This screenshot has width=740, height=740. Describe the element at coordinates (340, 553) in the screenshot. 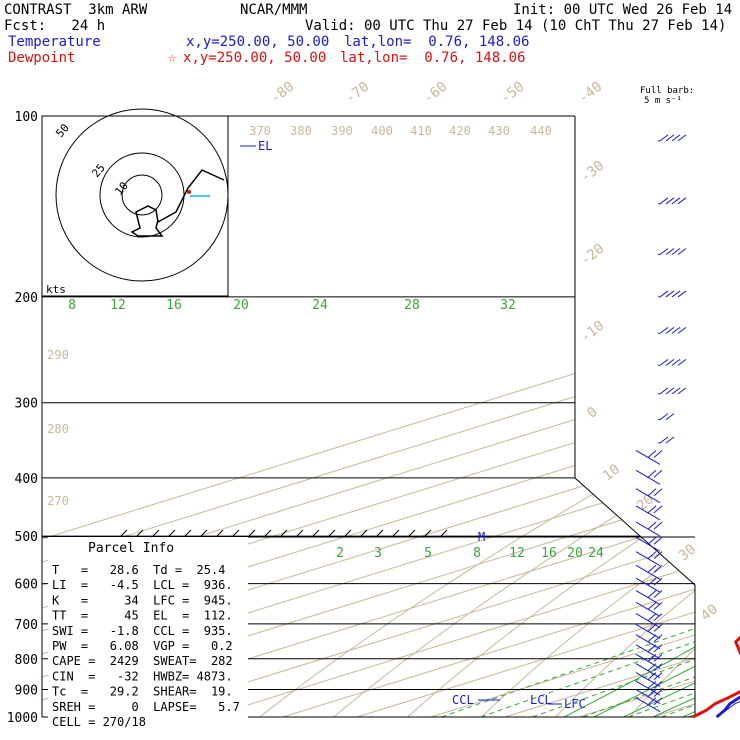

I see `mixing-ratio-label: 2` at that location.